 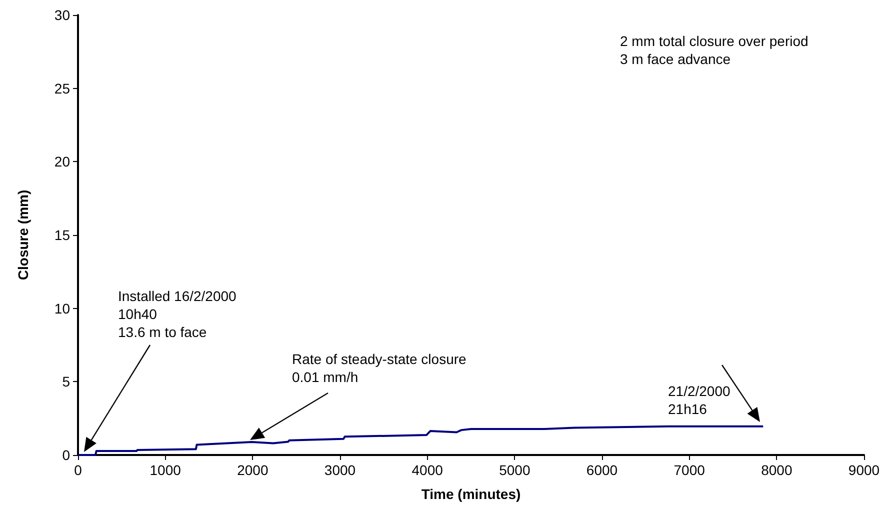 I want to click on y-tick-label: 5, so click(x=66, y=382).